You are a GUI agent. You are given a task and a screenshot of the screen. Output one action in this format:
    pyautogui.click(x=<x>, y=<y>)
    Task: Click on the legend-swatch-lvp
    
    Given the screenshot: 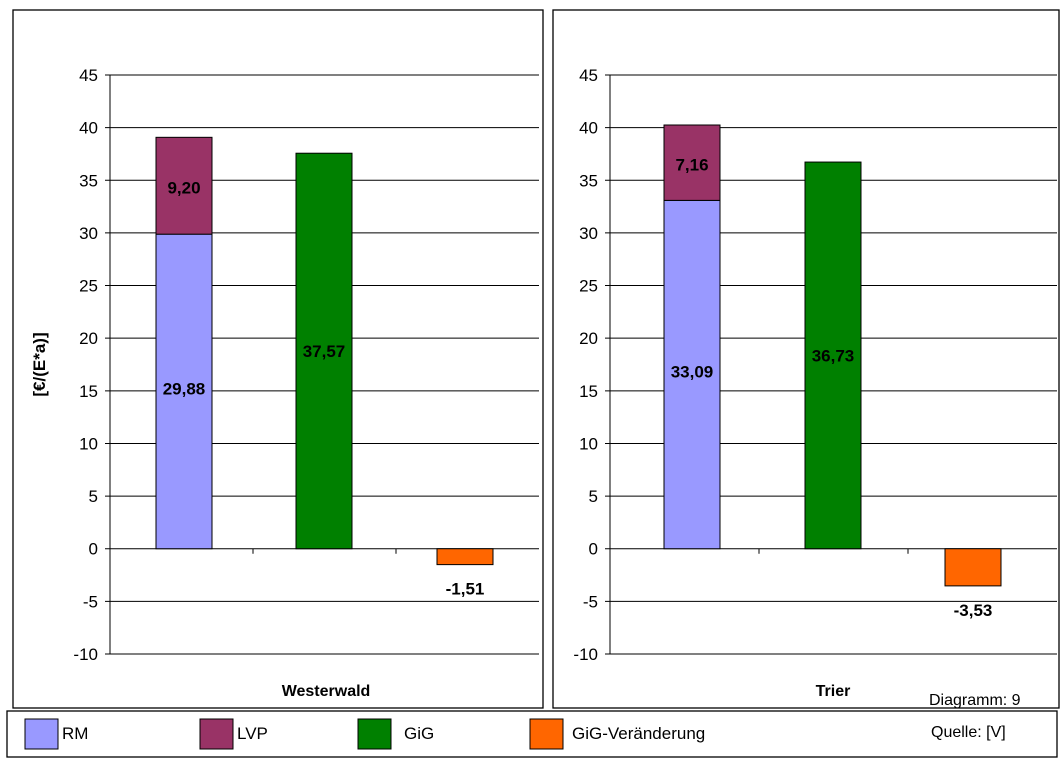 What is the action you would take?
    pyautogui.click(x=216, y=734)
    